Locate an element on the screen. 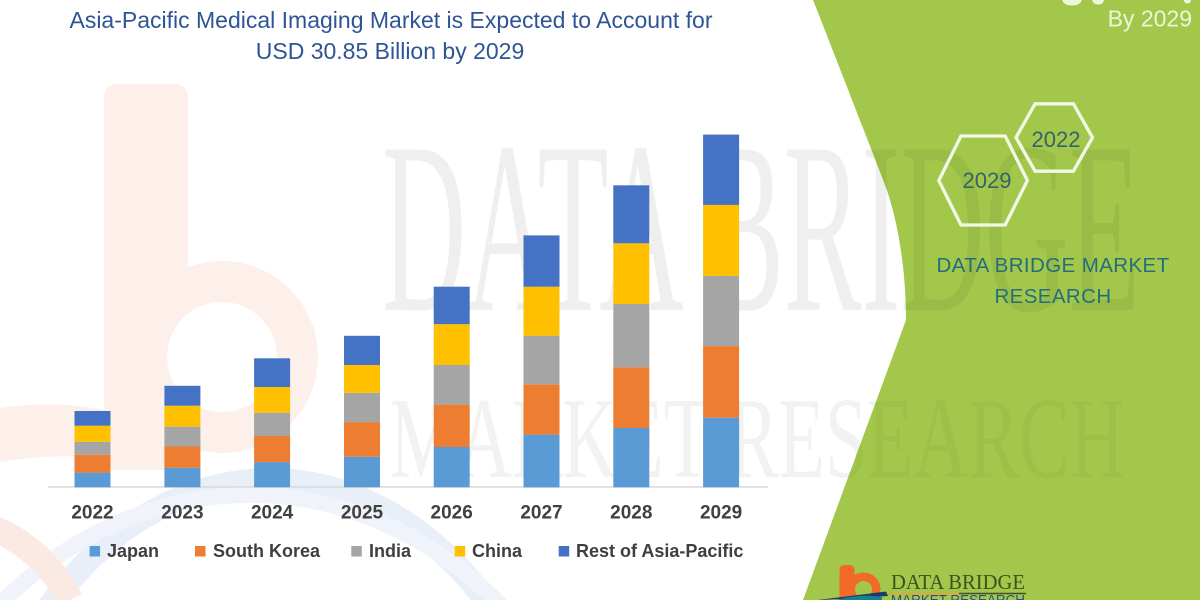 This screenshot has height=600, width=1200. svg-text: USD 30.85 Billion by 2029 is located at coordinates (390, 51).